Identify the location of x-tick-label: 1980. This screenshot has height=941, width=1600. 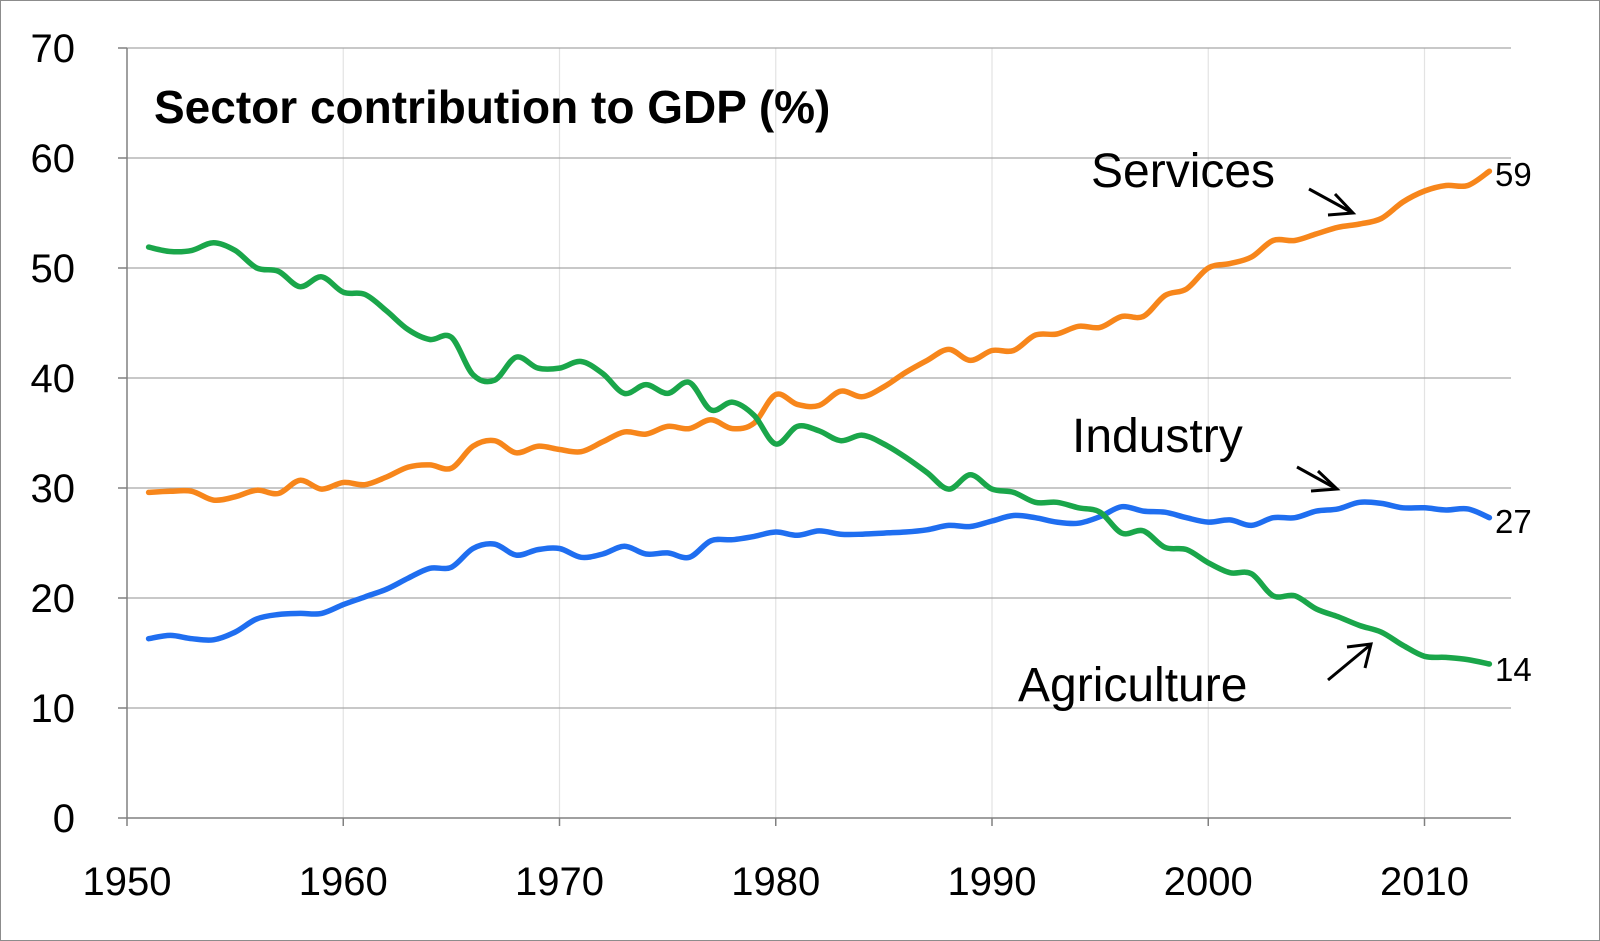
(775, 882).